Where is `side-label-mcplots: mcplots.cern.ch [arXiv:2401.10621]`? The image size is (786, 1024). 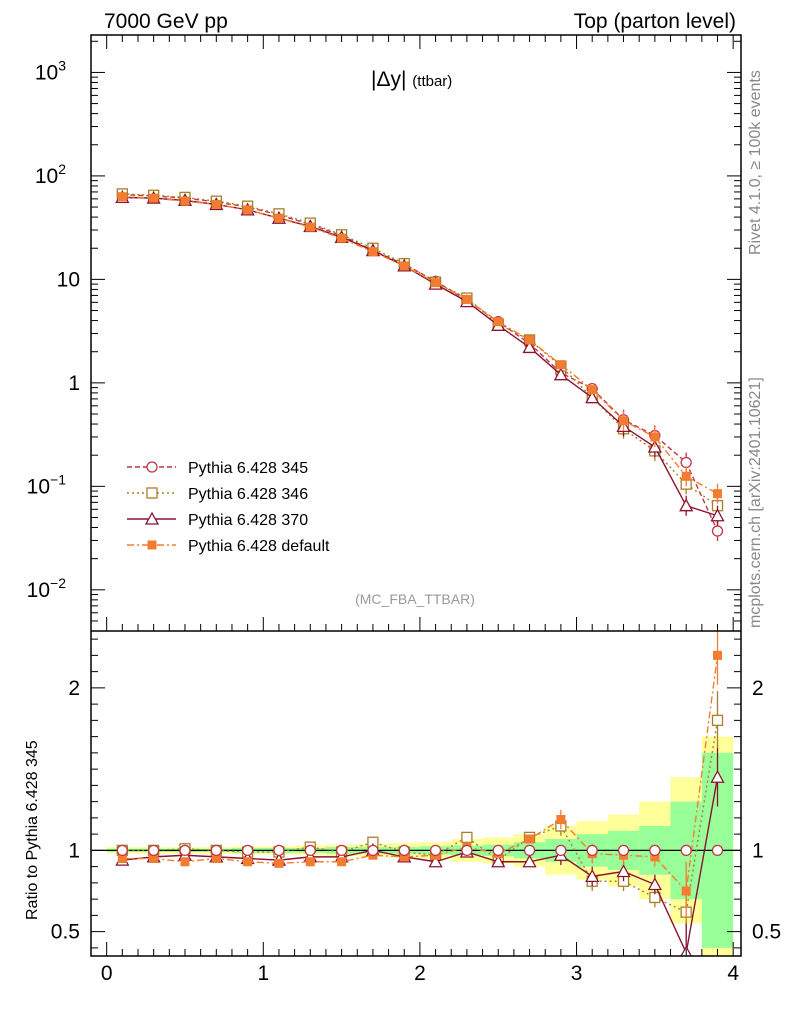 side-label-mcplots: mcplots.cern.ch [arXiv:2401.10621] is located at coordinates (755, 502).